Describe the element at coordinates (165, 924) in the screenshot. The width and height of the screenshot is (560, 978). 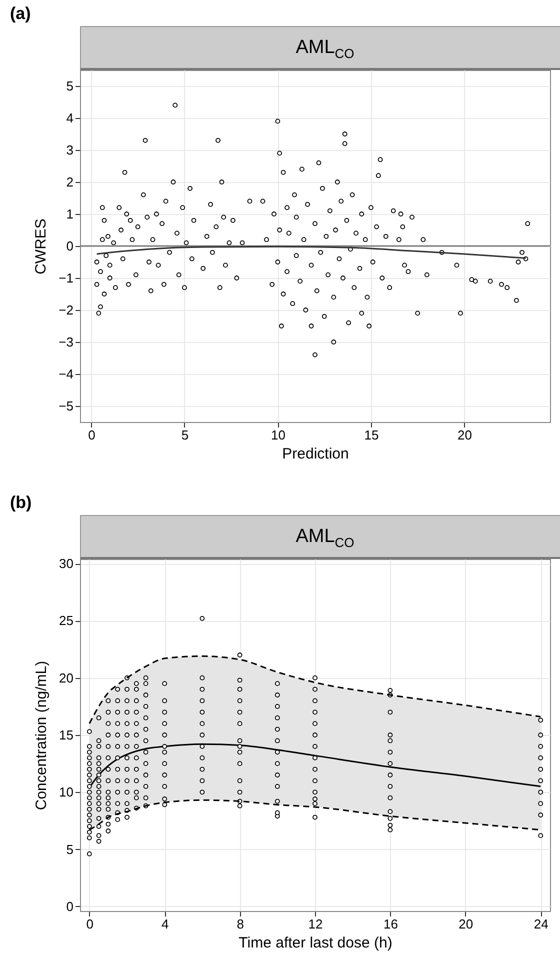
I see `x-tick-label: 4` at that location.